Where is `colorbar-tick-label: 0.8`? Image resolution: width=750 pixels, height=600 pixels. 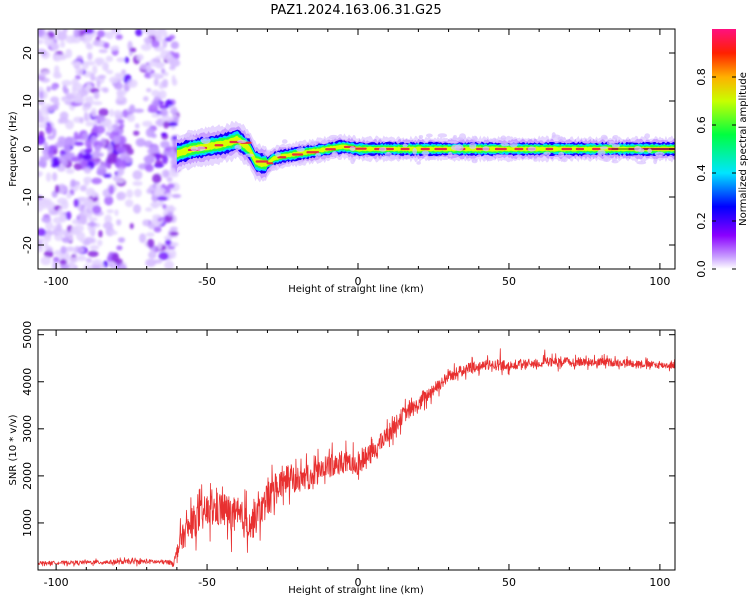
colorbar-tick-label: 0.8 is located at coordinates (701, 77).